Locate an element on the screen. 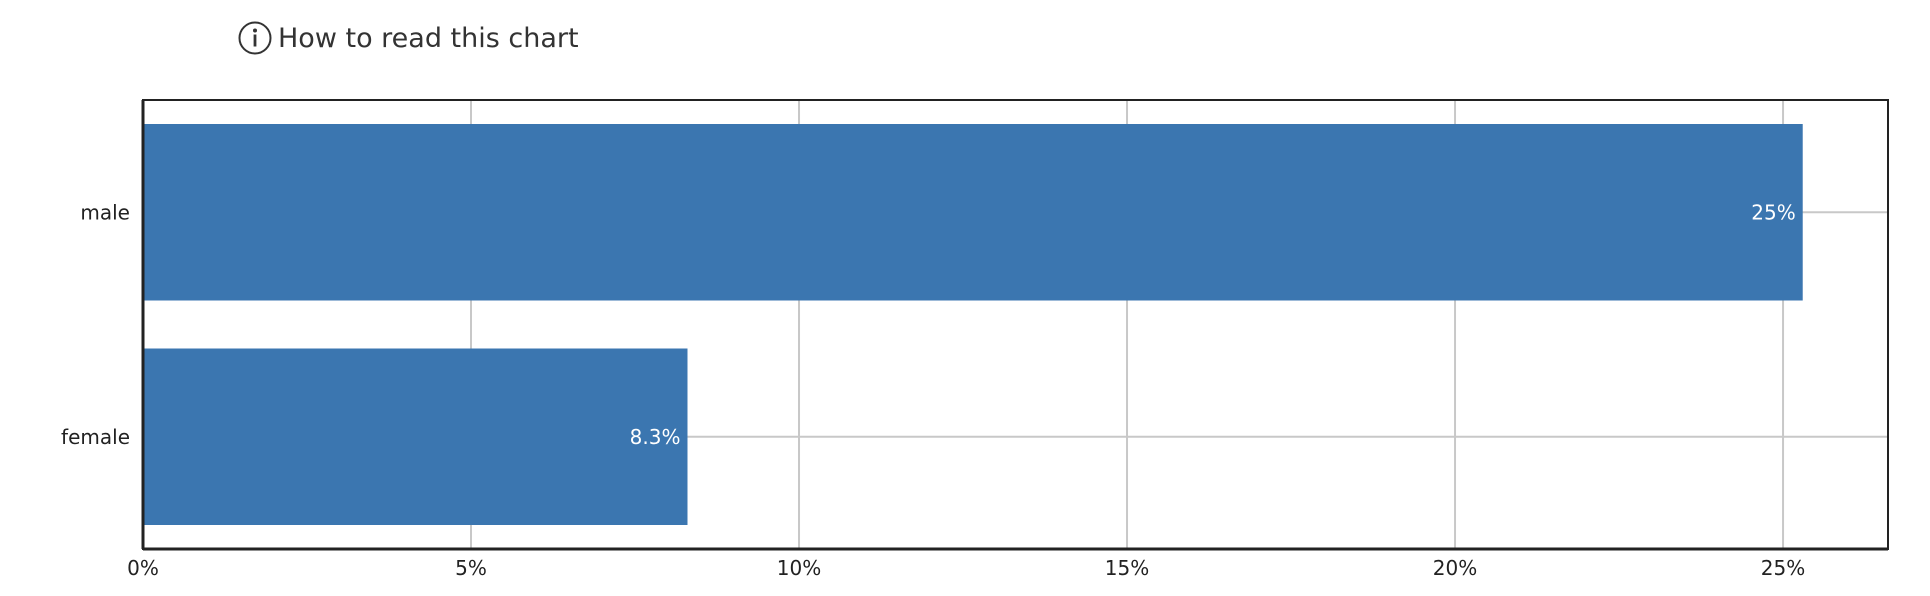 This screenshot has width=1930, height=596. category-label-female: female is located at coordinates (95, 437).